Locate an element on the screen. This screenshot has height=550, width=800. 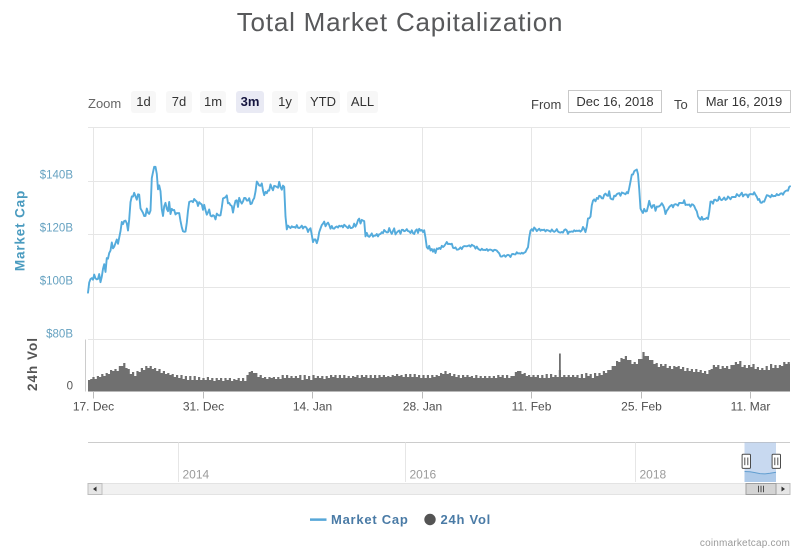
svg-text: 11. Feb is located at coordinates (532, 407).